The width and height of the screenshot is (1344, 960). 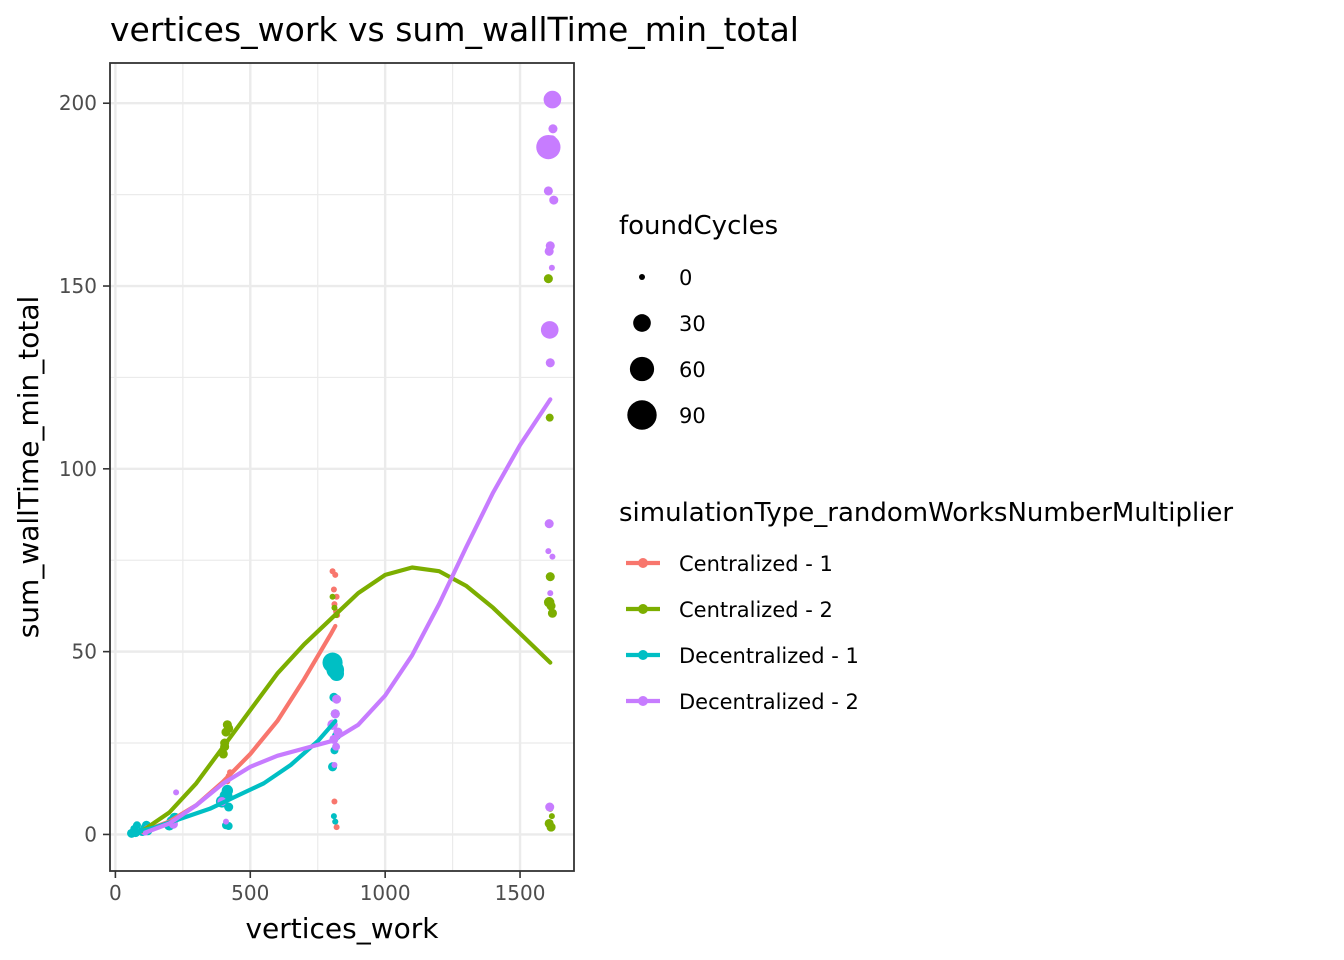 I want to click on size-legend: foundCycles 0 30 60 90, so click(x=698, y=320).